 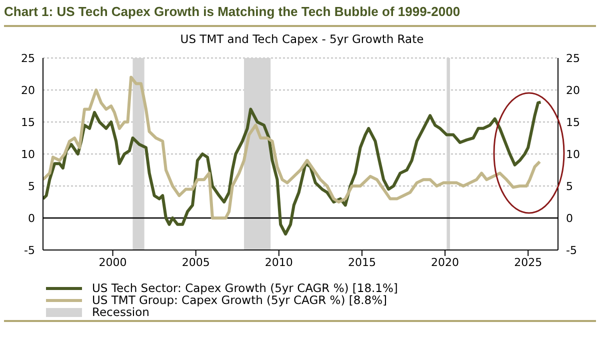 What do you see at coordinates (573, 90) in the screenshot?
I see `y2-tick-label: 20` at bounding box center [573, 90].